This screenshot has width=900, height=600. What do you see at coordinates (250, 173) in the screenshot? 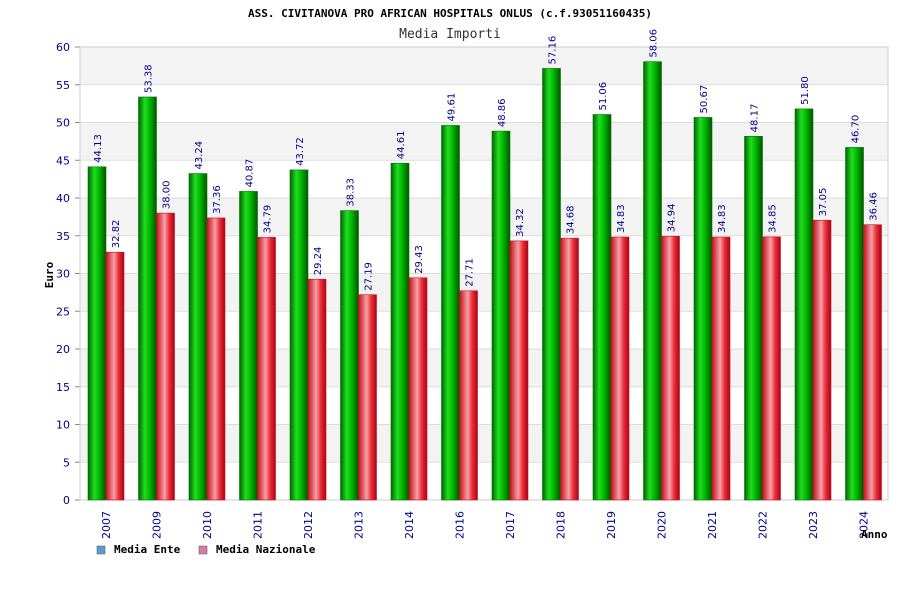
I see `data-label: 40.87` at bounding box center [250, 173].